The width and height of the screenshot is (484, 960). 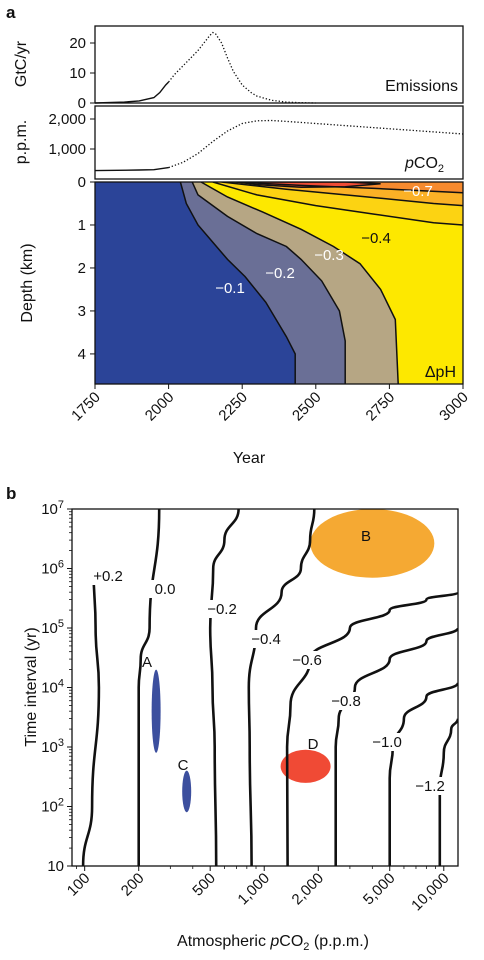 I want to click on b-ytick-exp-2: 3, so click(x=61, y=743).